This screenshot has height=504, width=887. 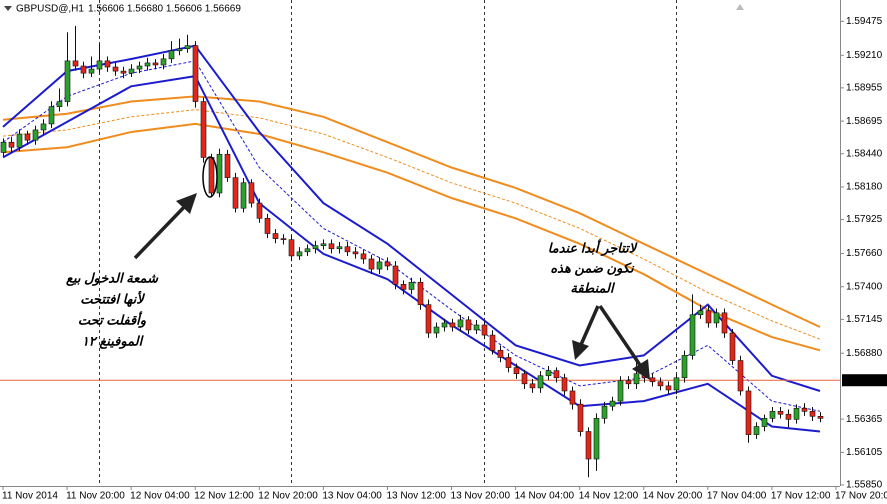 I want to click on quote: 1.56606 1.56680 1.56606 1.56669, so click(x=164, y=9).